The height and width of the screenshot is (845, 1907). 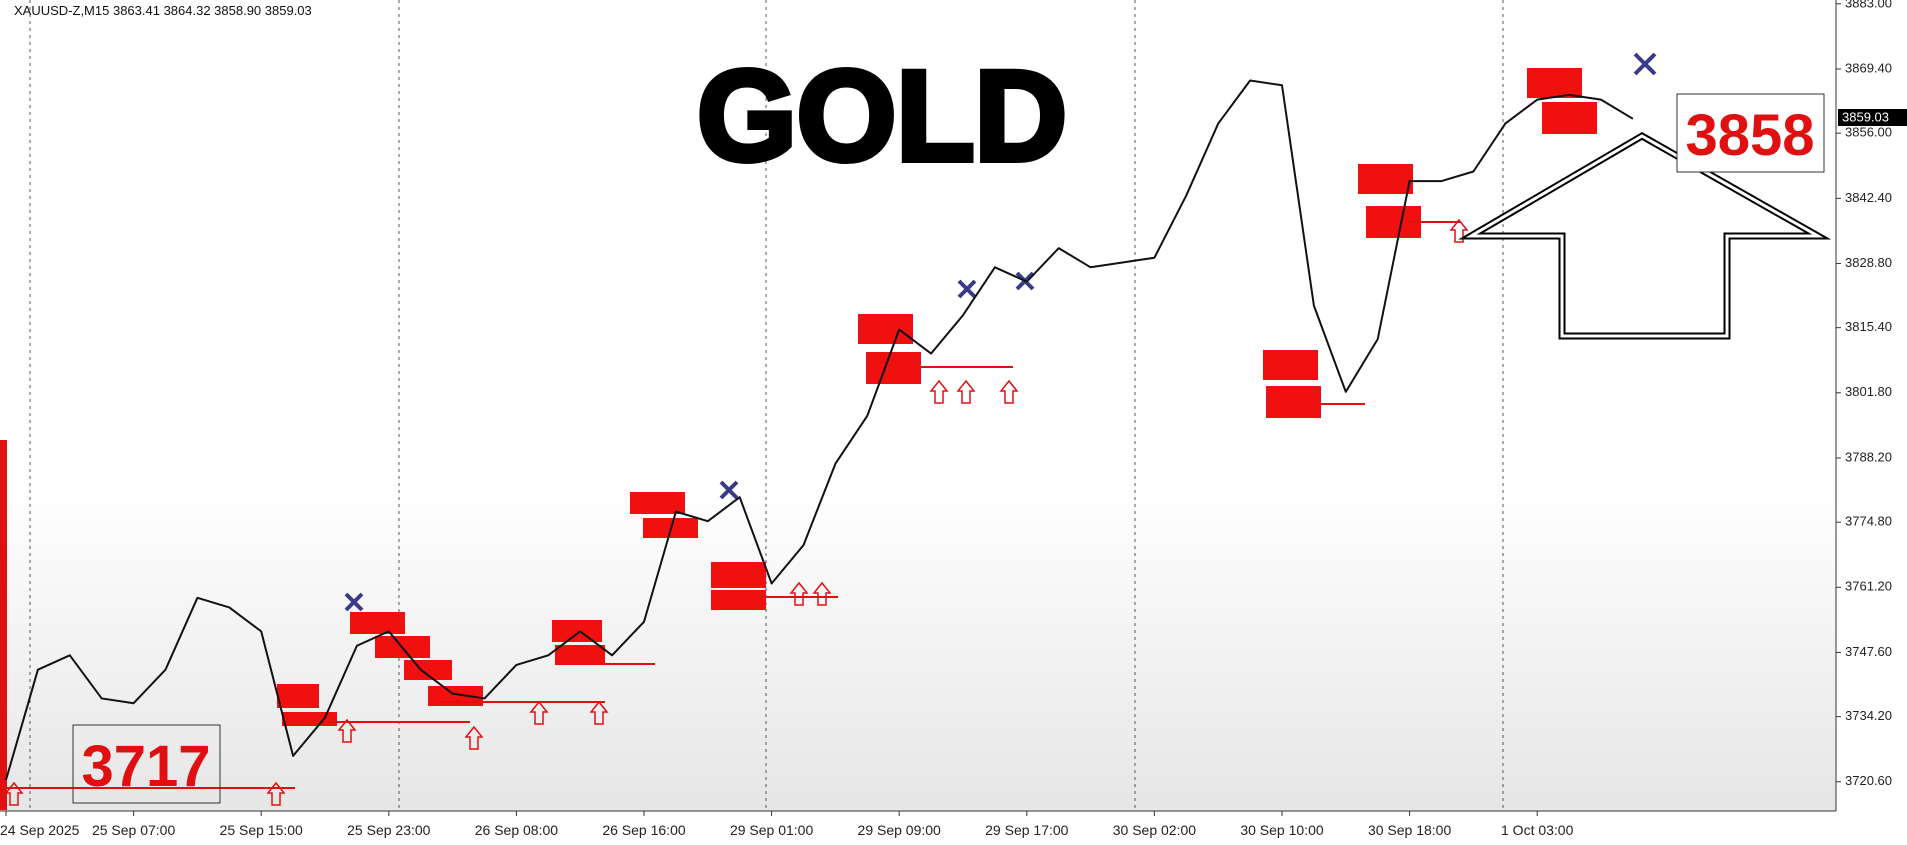 I want to click on y-tick-label: 3788.20, so click(x=1868, y=456).